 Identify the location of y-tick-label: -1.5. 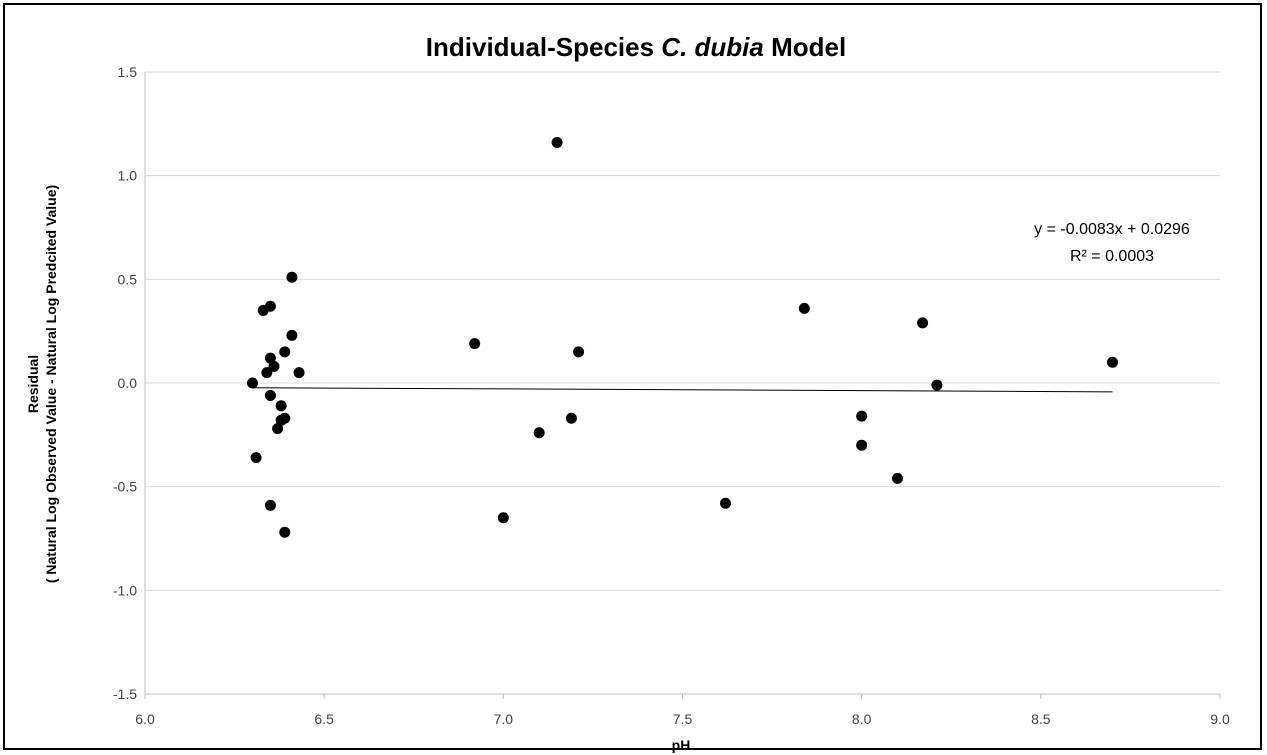
(125, 694).